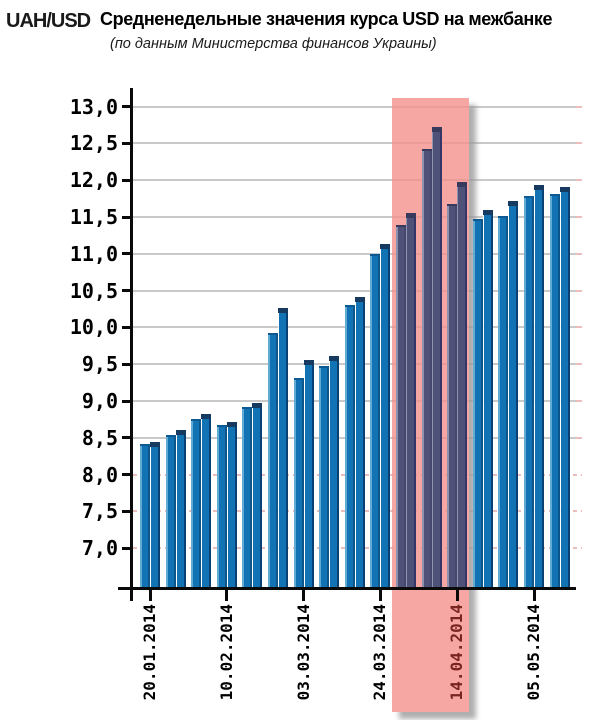 This screenshot has height=720, width=600. Describe the element at coordinates (93, 290) in the screenshot. I see `y-axis-tick-label: 10,5` at that location.